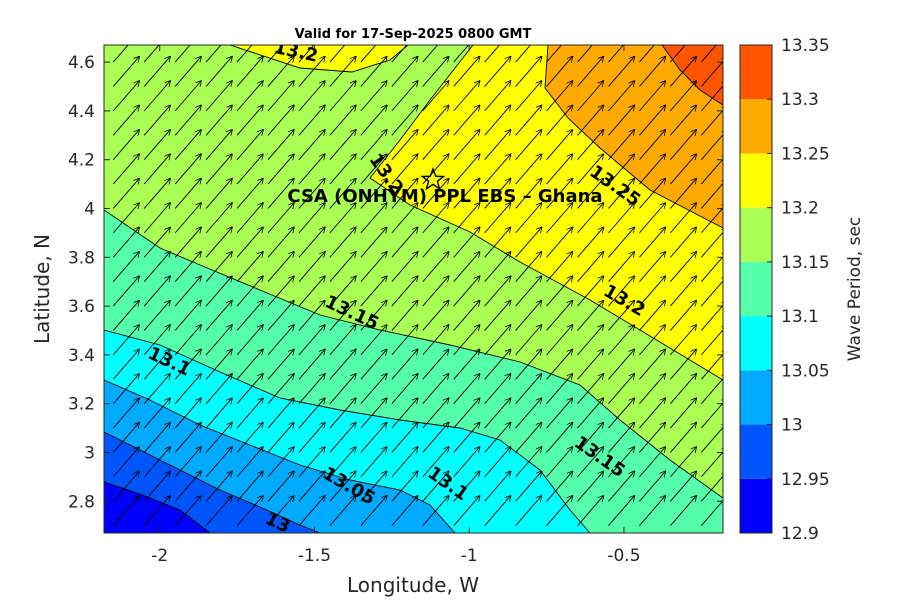 The height and width of the screenshot is (600, 900). Describe the element at coordinates (855, 289) in the screenshot. I see `colorbar-label: Wave Period, sec` at that location.